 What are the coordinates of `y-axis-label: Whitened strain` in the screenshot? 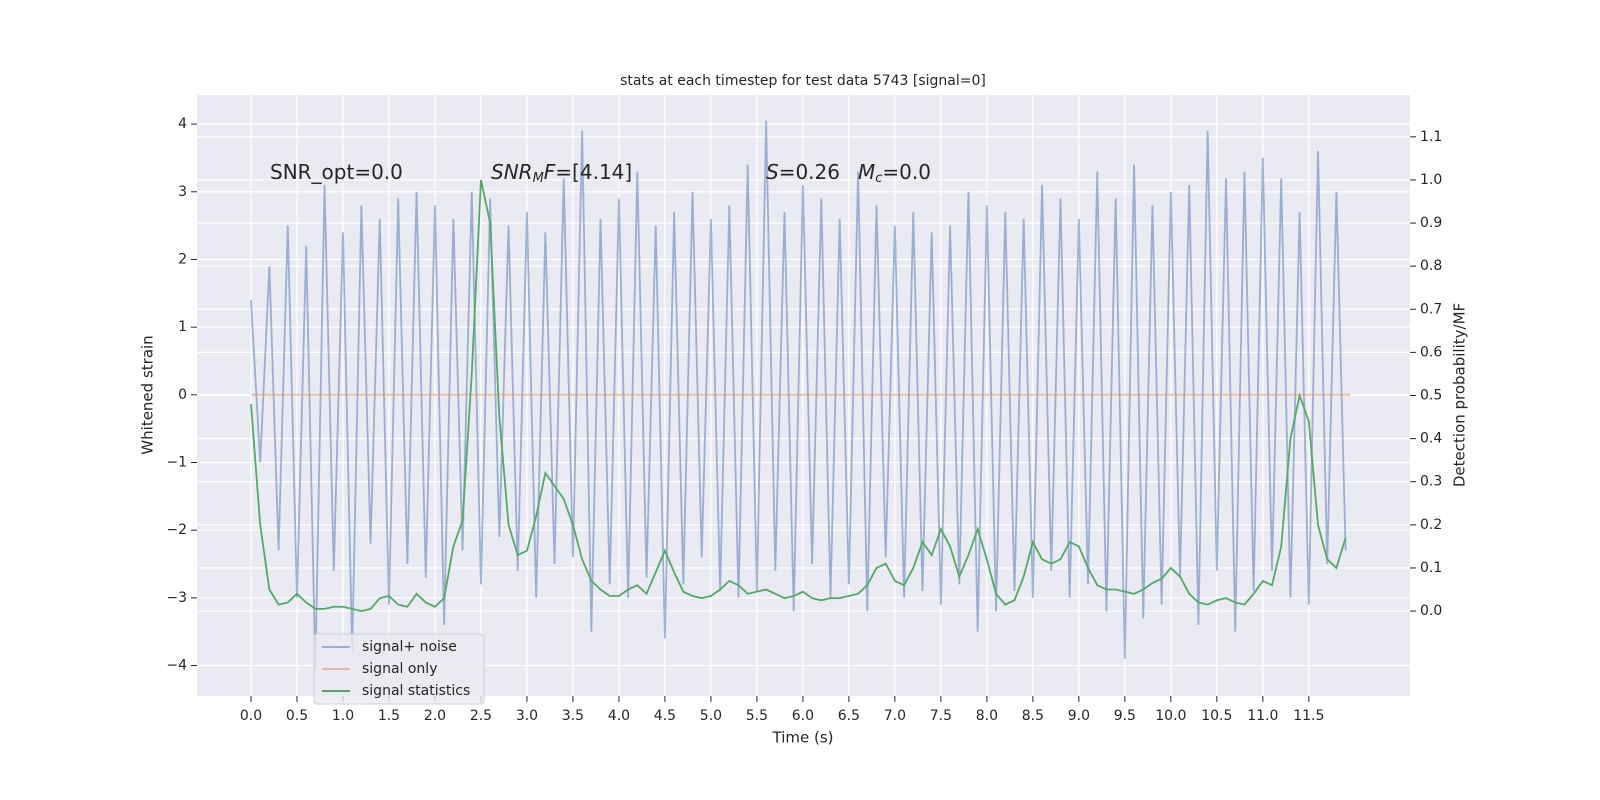 It's located at (148, 394).